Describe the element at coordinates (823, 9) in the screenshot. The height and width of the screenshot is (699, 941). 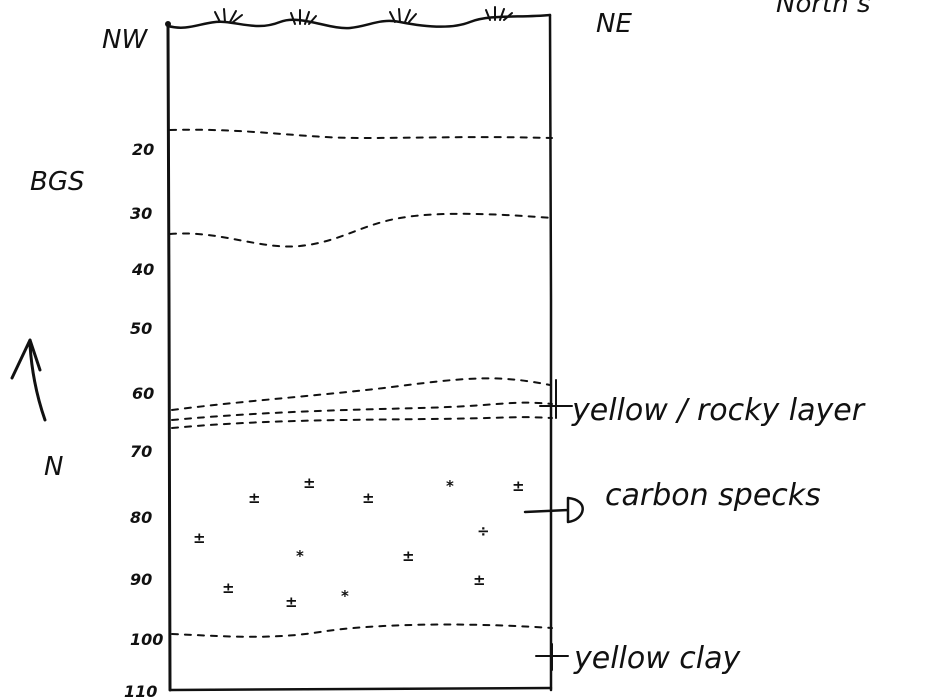
I see `corner-label-partial: North s` at that location.